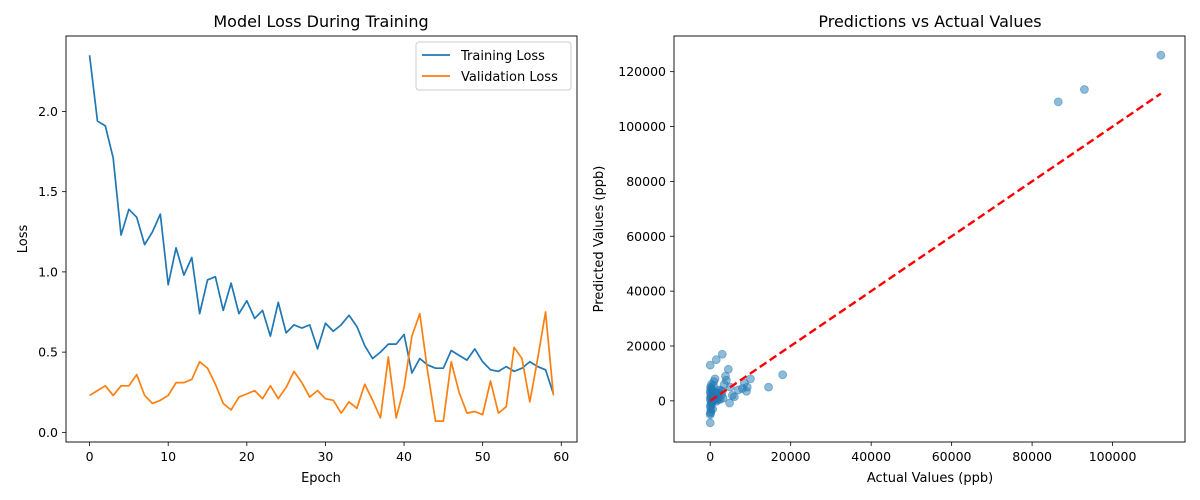  Describe the element at coordinates (509, 77) in the screenshot. I see `legend-validation-label: Validation Loss` at that location.